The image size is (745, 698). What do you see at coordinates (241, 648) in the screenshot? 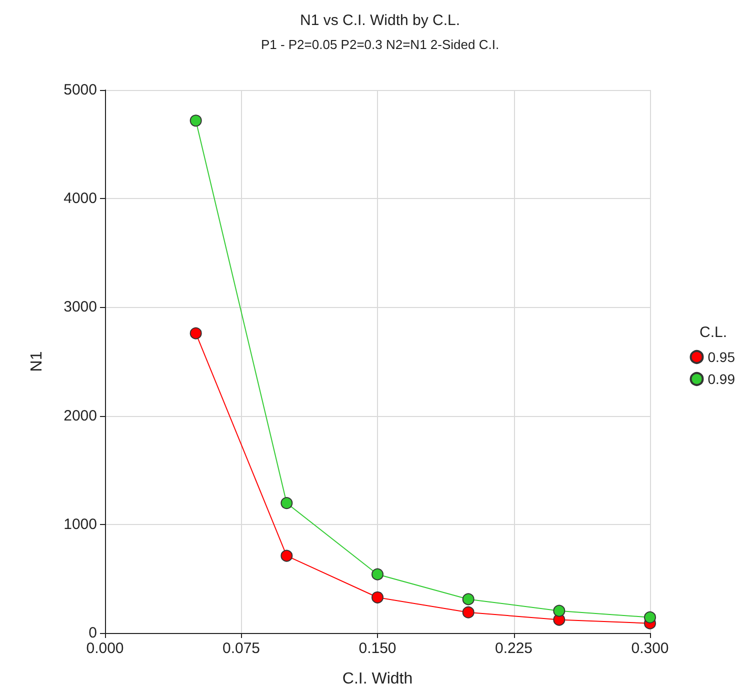
I see `x-tick-label: 0.075` at bounding box center [241, 648].